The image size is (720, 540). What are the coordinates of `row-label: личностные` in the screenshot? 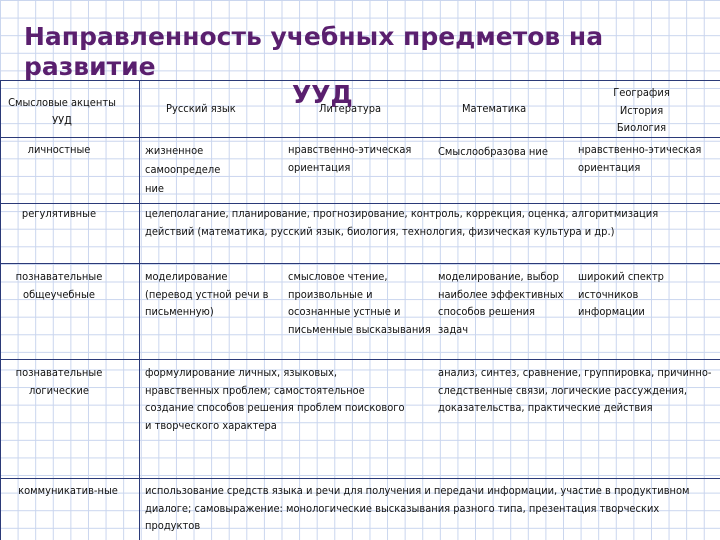 It's located at (59, 149).